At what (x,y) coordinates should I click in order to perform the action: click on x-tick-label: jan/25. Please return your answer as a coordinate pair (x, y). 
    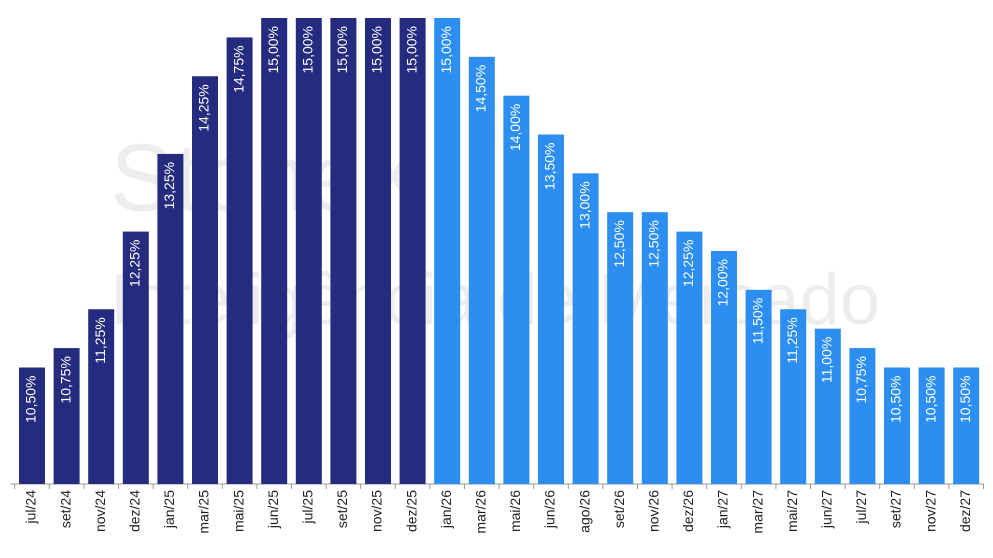
    Looking at the image, I should click on (169, 509).